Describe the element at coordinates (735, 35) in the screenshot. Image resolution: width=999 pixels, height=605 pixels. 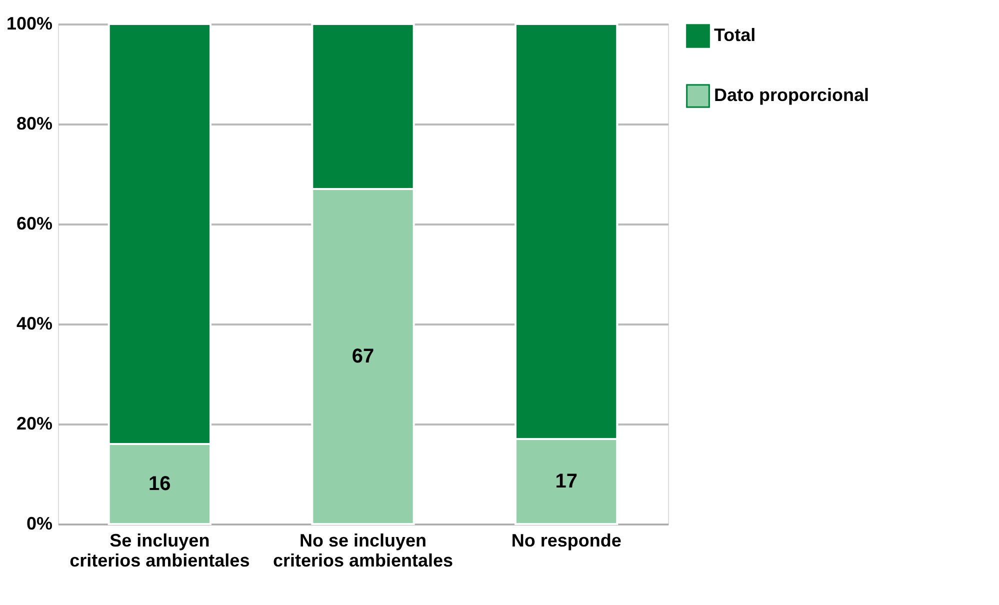
I see `legend-label: Total` at that location.